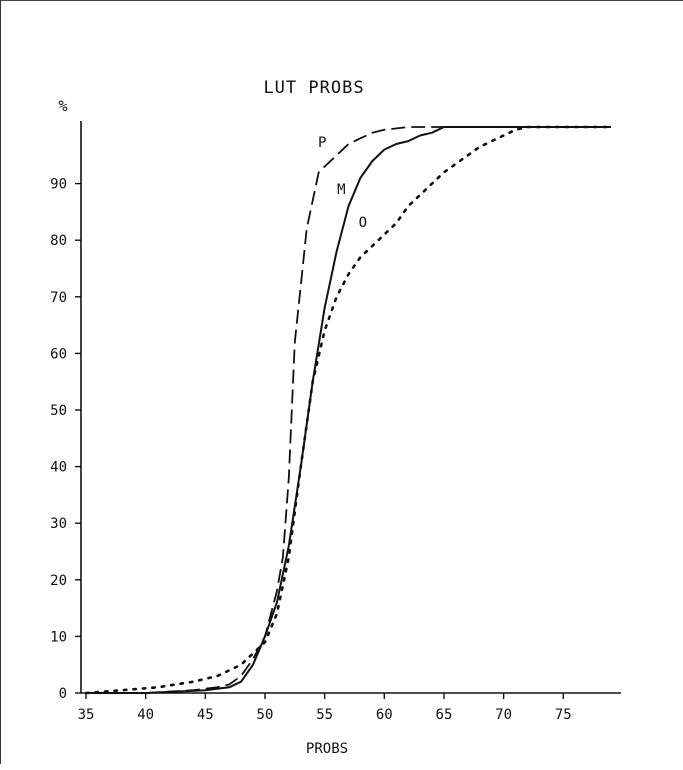 The width and height of the screenshot is (683, 770). I want to click on x-tick-label: 35, so click(86, 715).